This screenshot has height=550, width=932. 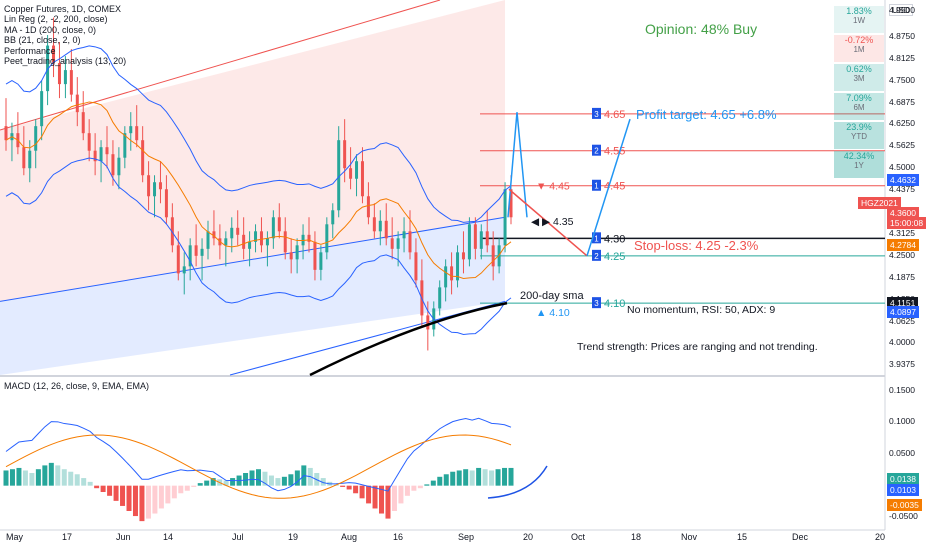 What do you see at coordinates (528, 537) in the screenshot?
I see `time-tick: 20` at bounding box center [528, 537].